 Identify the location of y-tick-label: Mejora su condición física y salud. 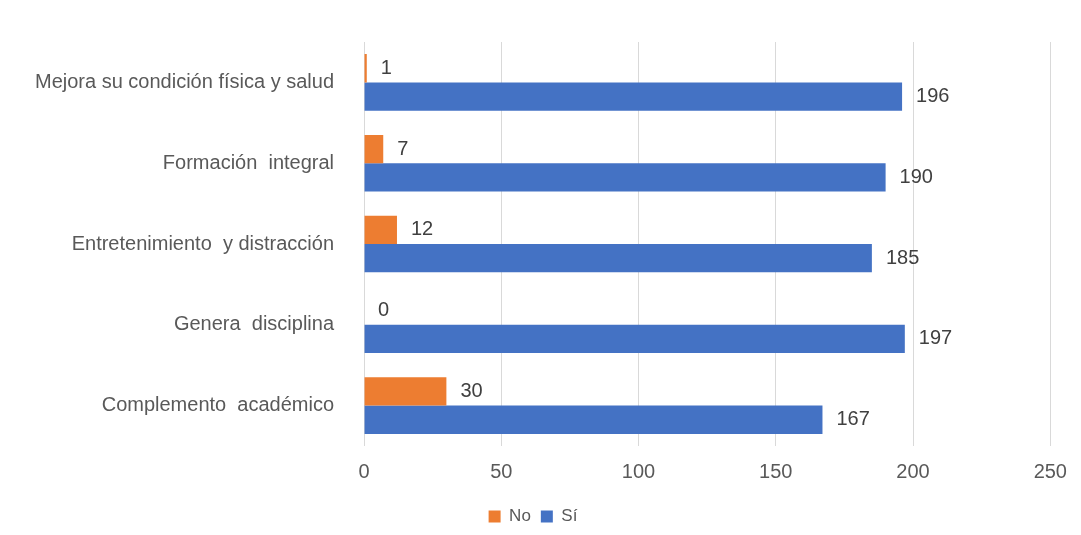
(184, 80).